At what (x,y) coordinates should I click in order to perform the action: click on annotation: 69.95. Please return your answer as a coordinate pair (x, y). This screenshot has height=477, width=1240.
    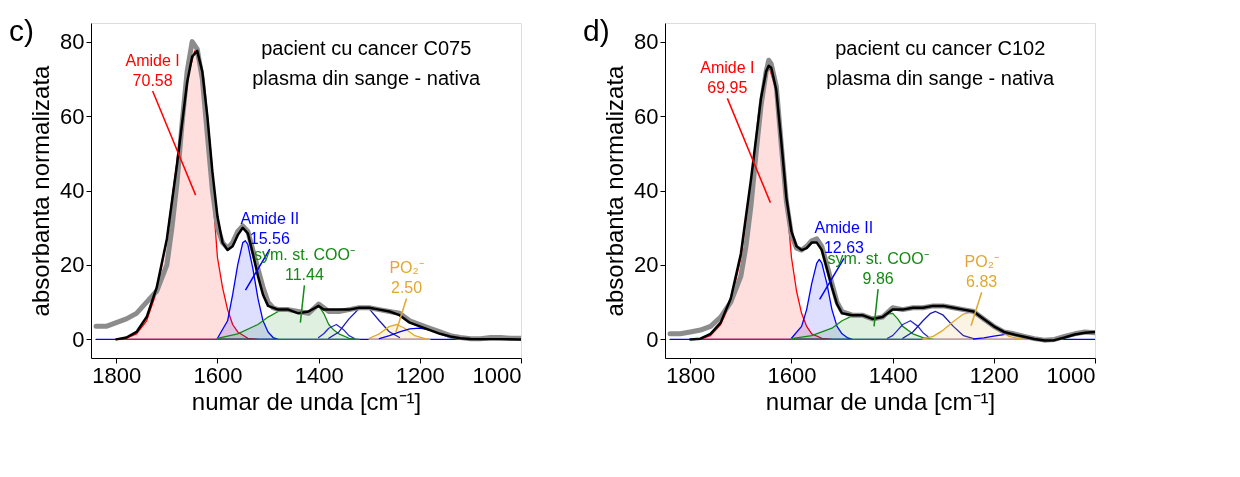
    Looking at the image, I should click on (727, 88).